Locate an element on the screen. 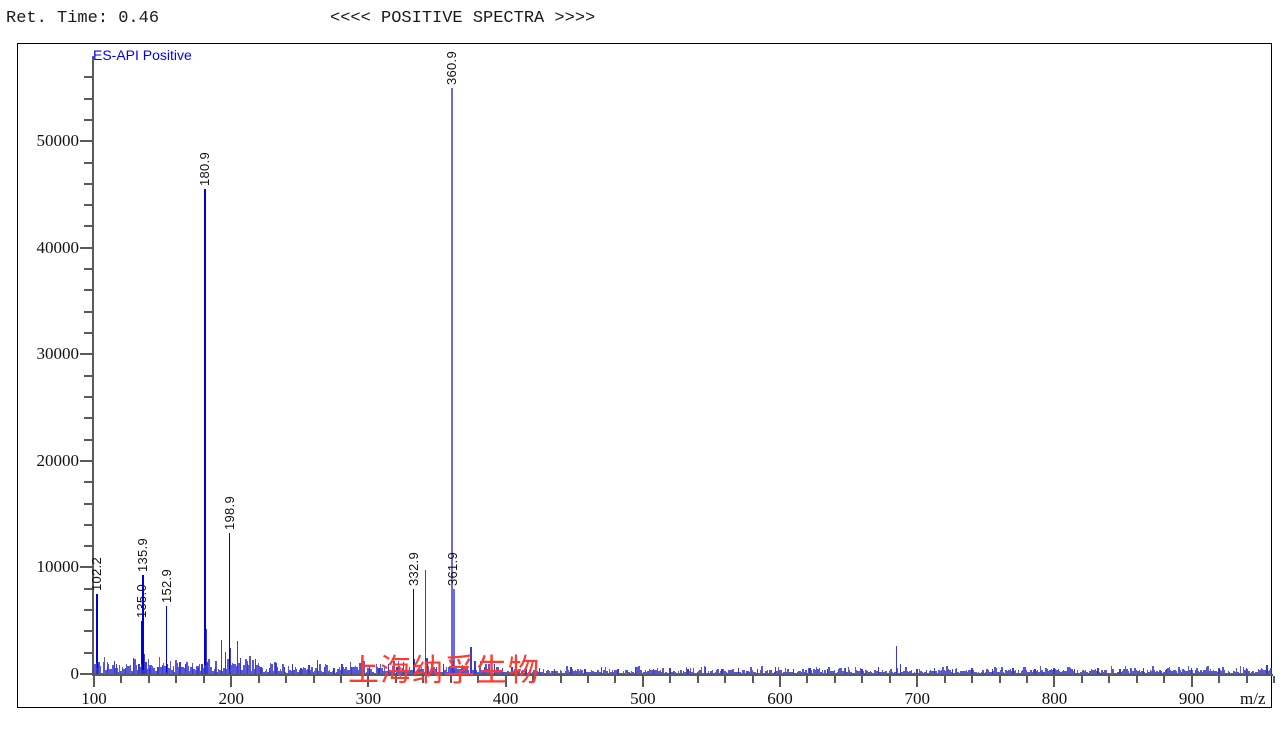 This screenshot has height=729, width=1288. x-tick-label: 400 is located at coordinates (505, 698).